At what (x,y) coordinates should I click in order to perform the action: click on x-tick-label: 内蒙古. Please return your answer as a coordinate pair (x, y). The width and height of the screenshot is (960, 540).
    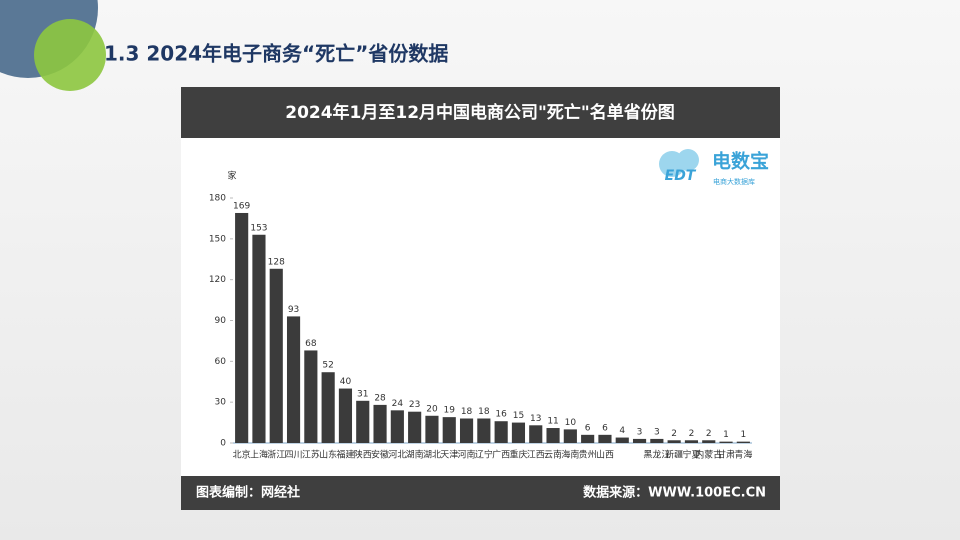
    Looking at the image, I should click on (708, 455).